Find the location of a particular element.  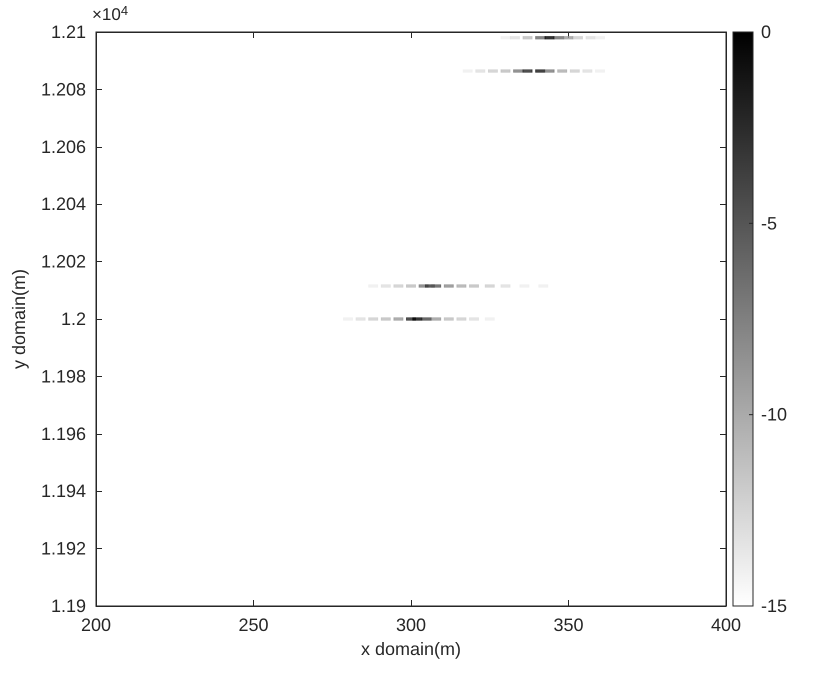

color-bar-label: 0 is located at coordinates (766, 32).